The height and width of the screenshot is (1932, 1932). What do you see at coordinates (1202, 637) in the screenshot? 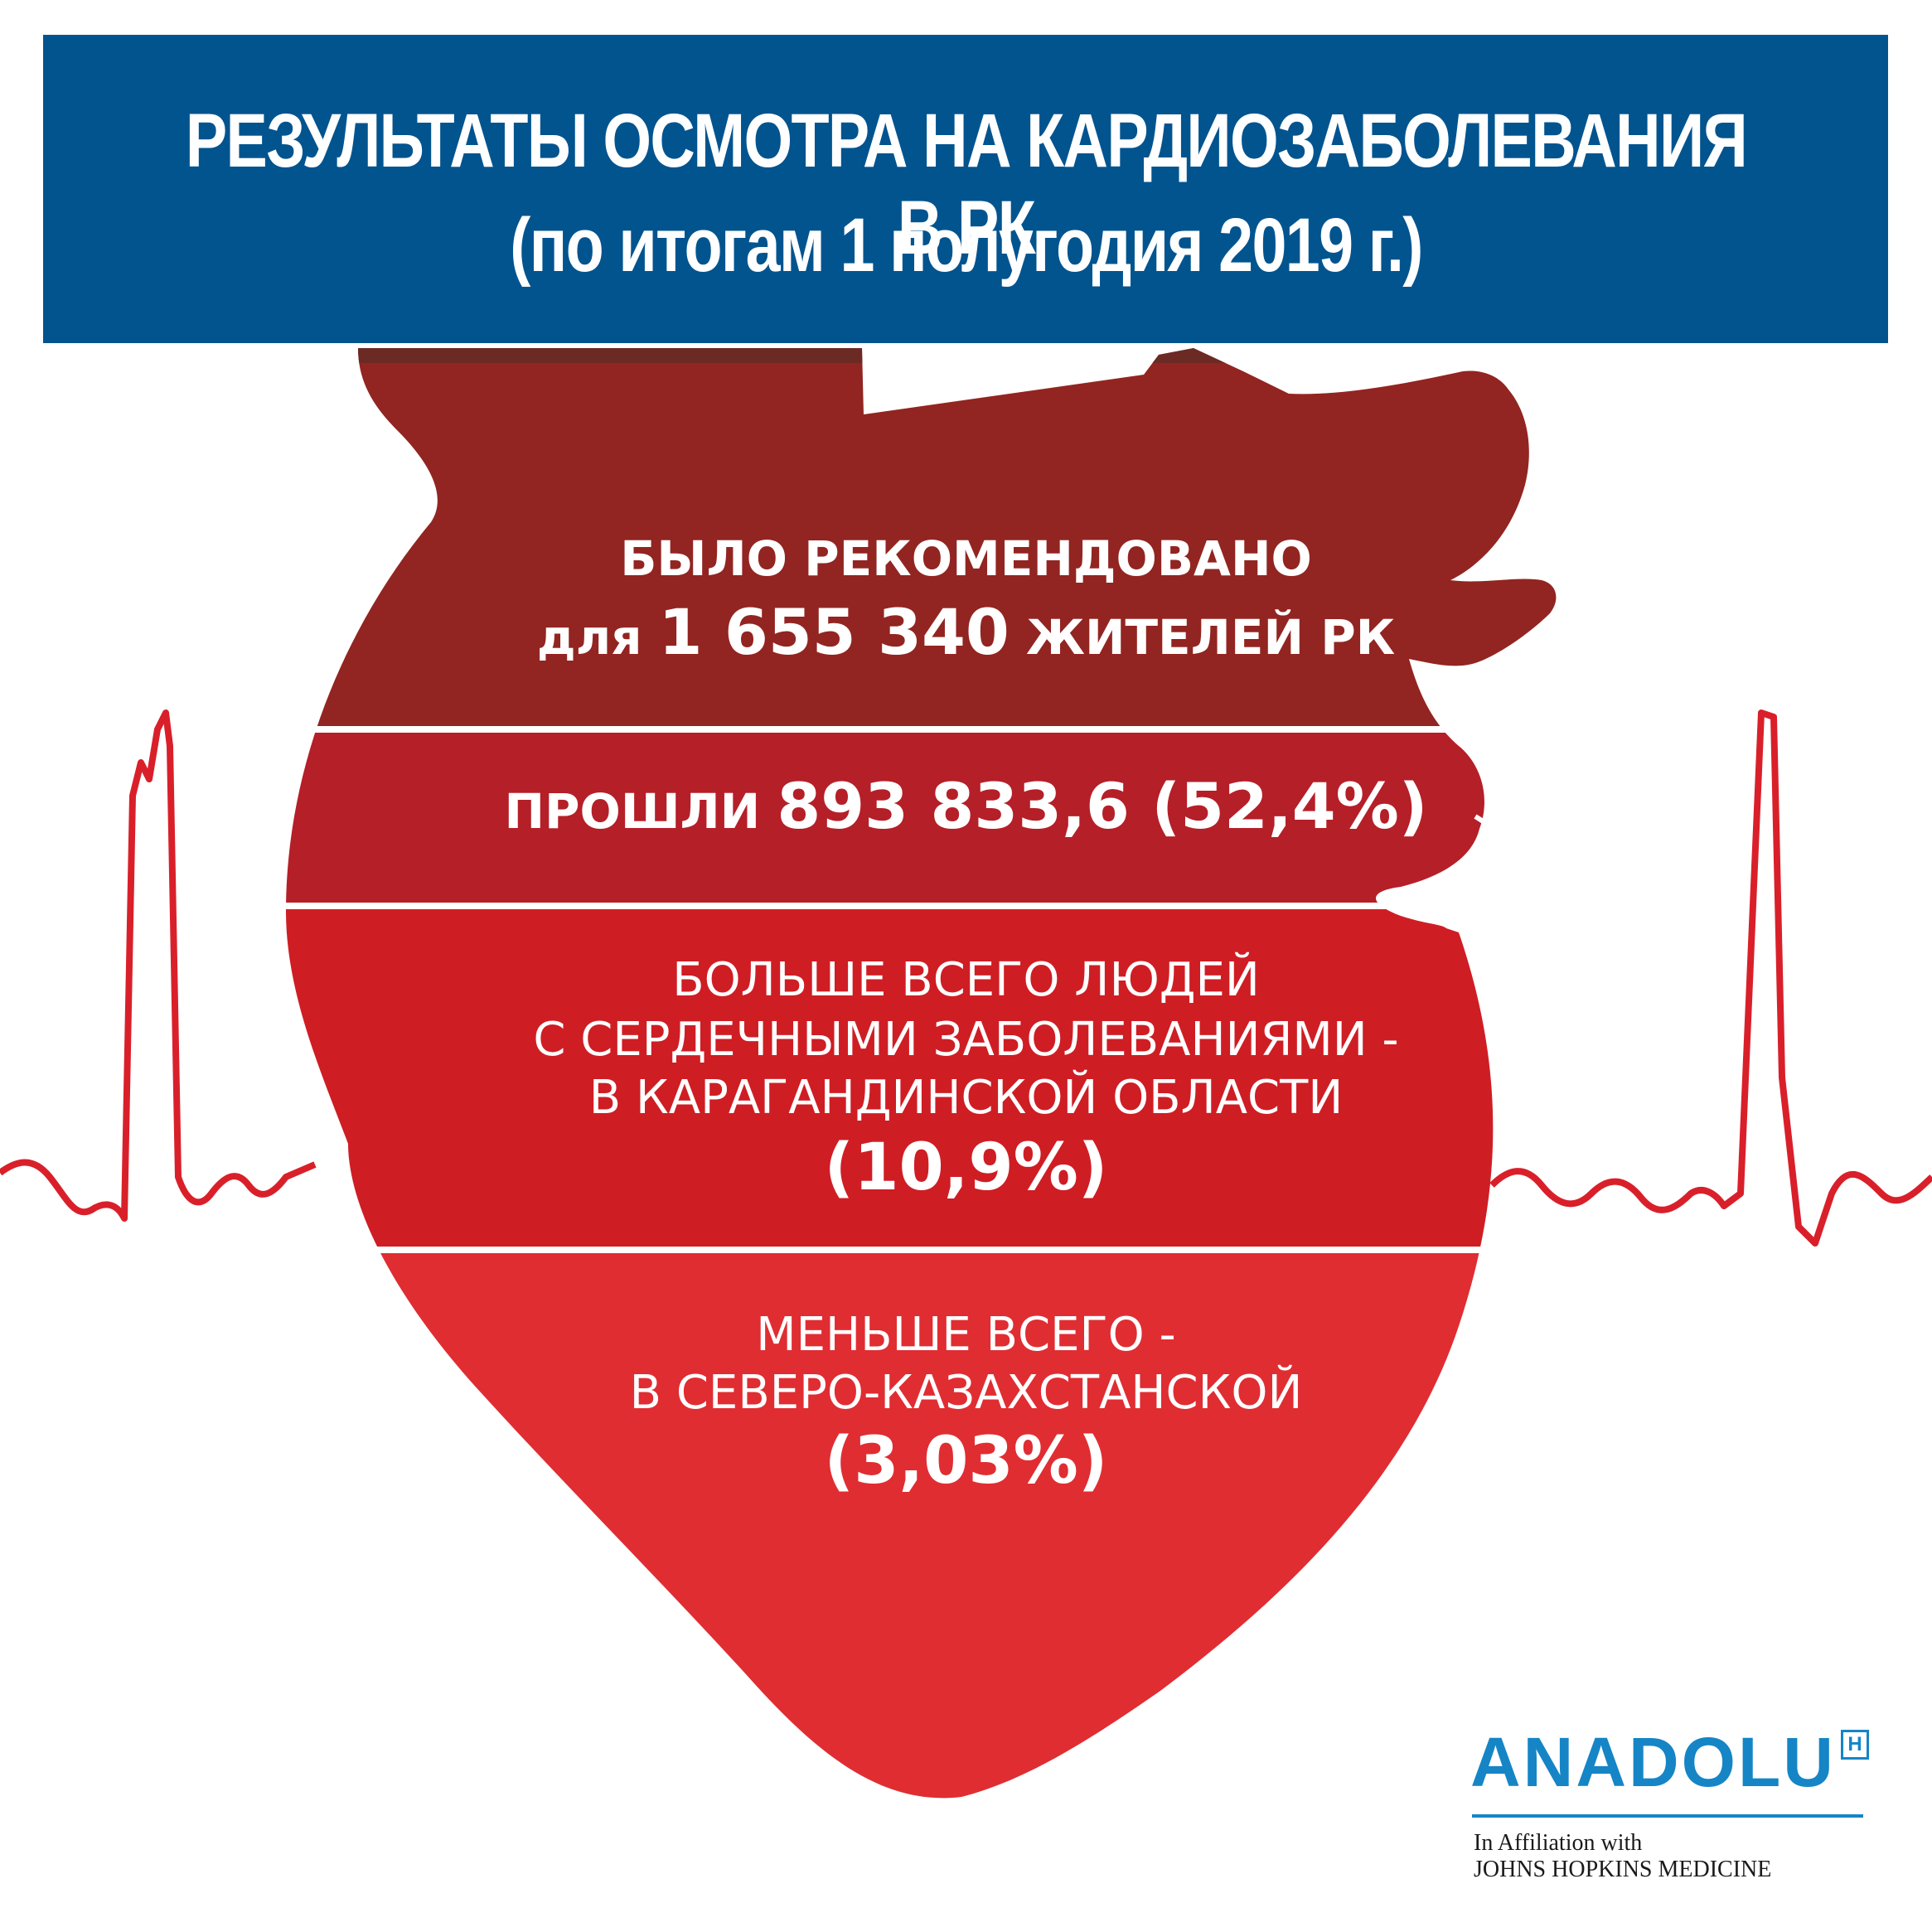
I see `recommended-suffix: ЖИТЕЛЕЙ РК` at bounding box center [1202, 637].